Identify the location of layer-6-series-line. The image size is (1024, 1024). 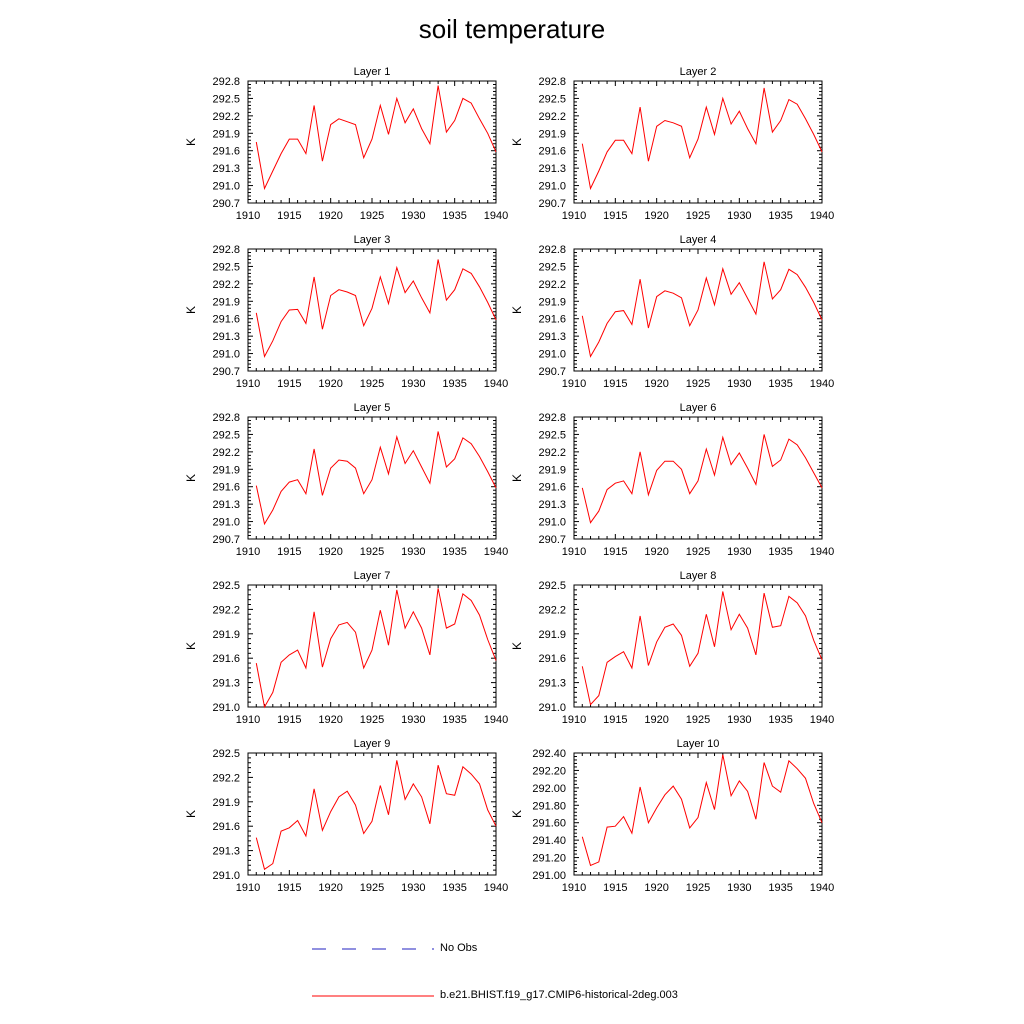
(702, 479).